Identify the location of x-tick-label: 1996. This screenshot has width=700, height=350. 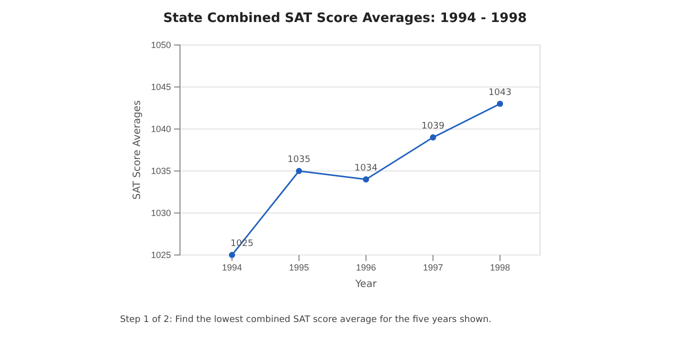
(366, 267).